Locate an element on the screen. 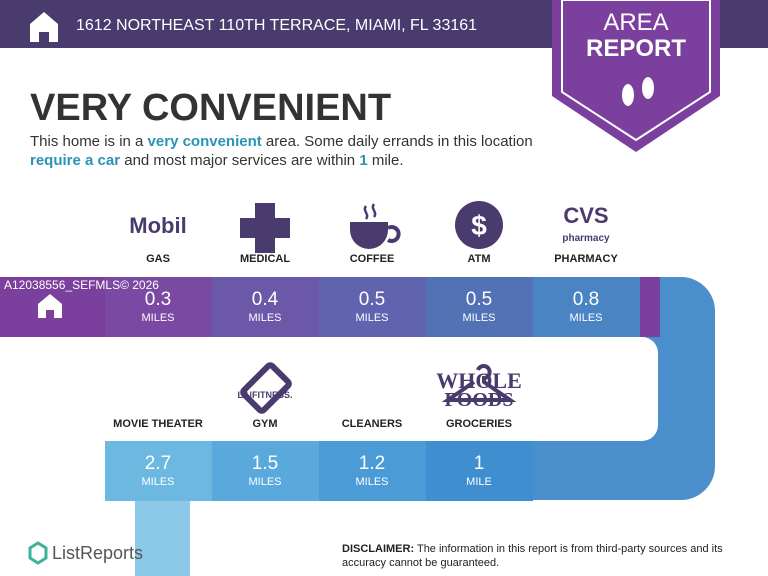  amenity-label: GAS is located at coordinates (158, 259).